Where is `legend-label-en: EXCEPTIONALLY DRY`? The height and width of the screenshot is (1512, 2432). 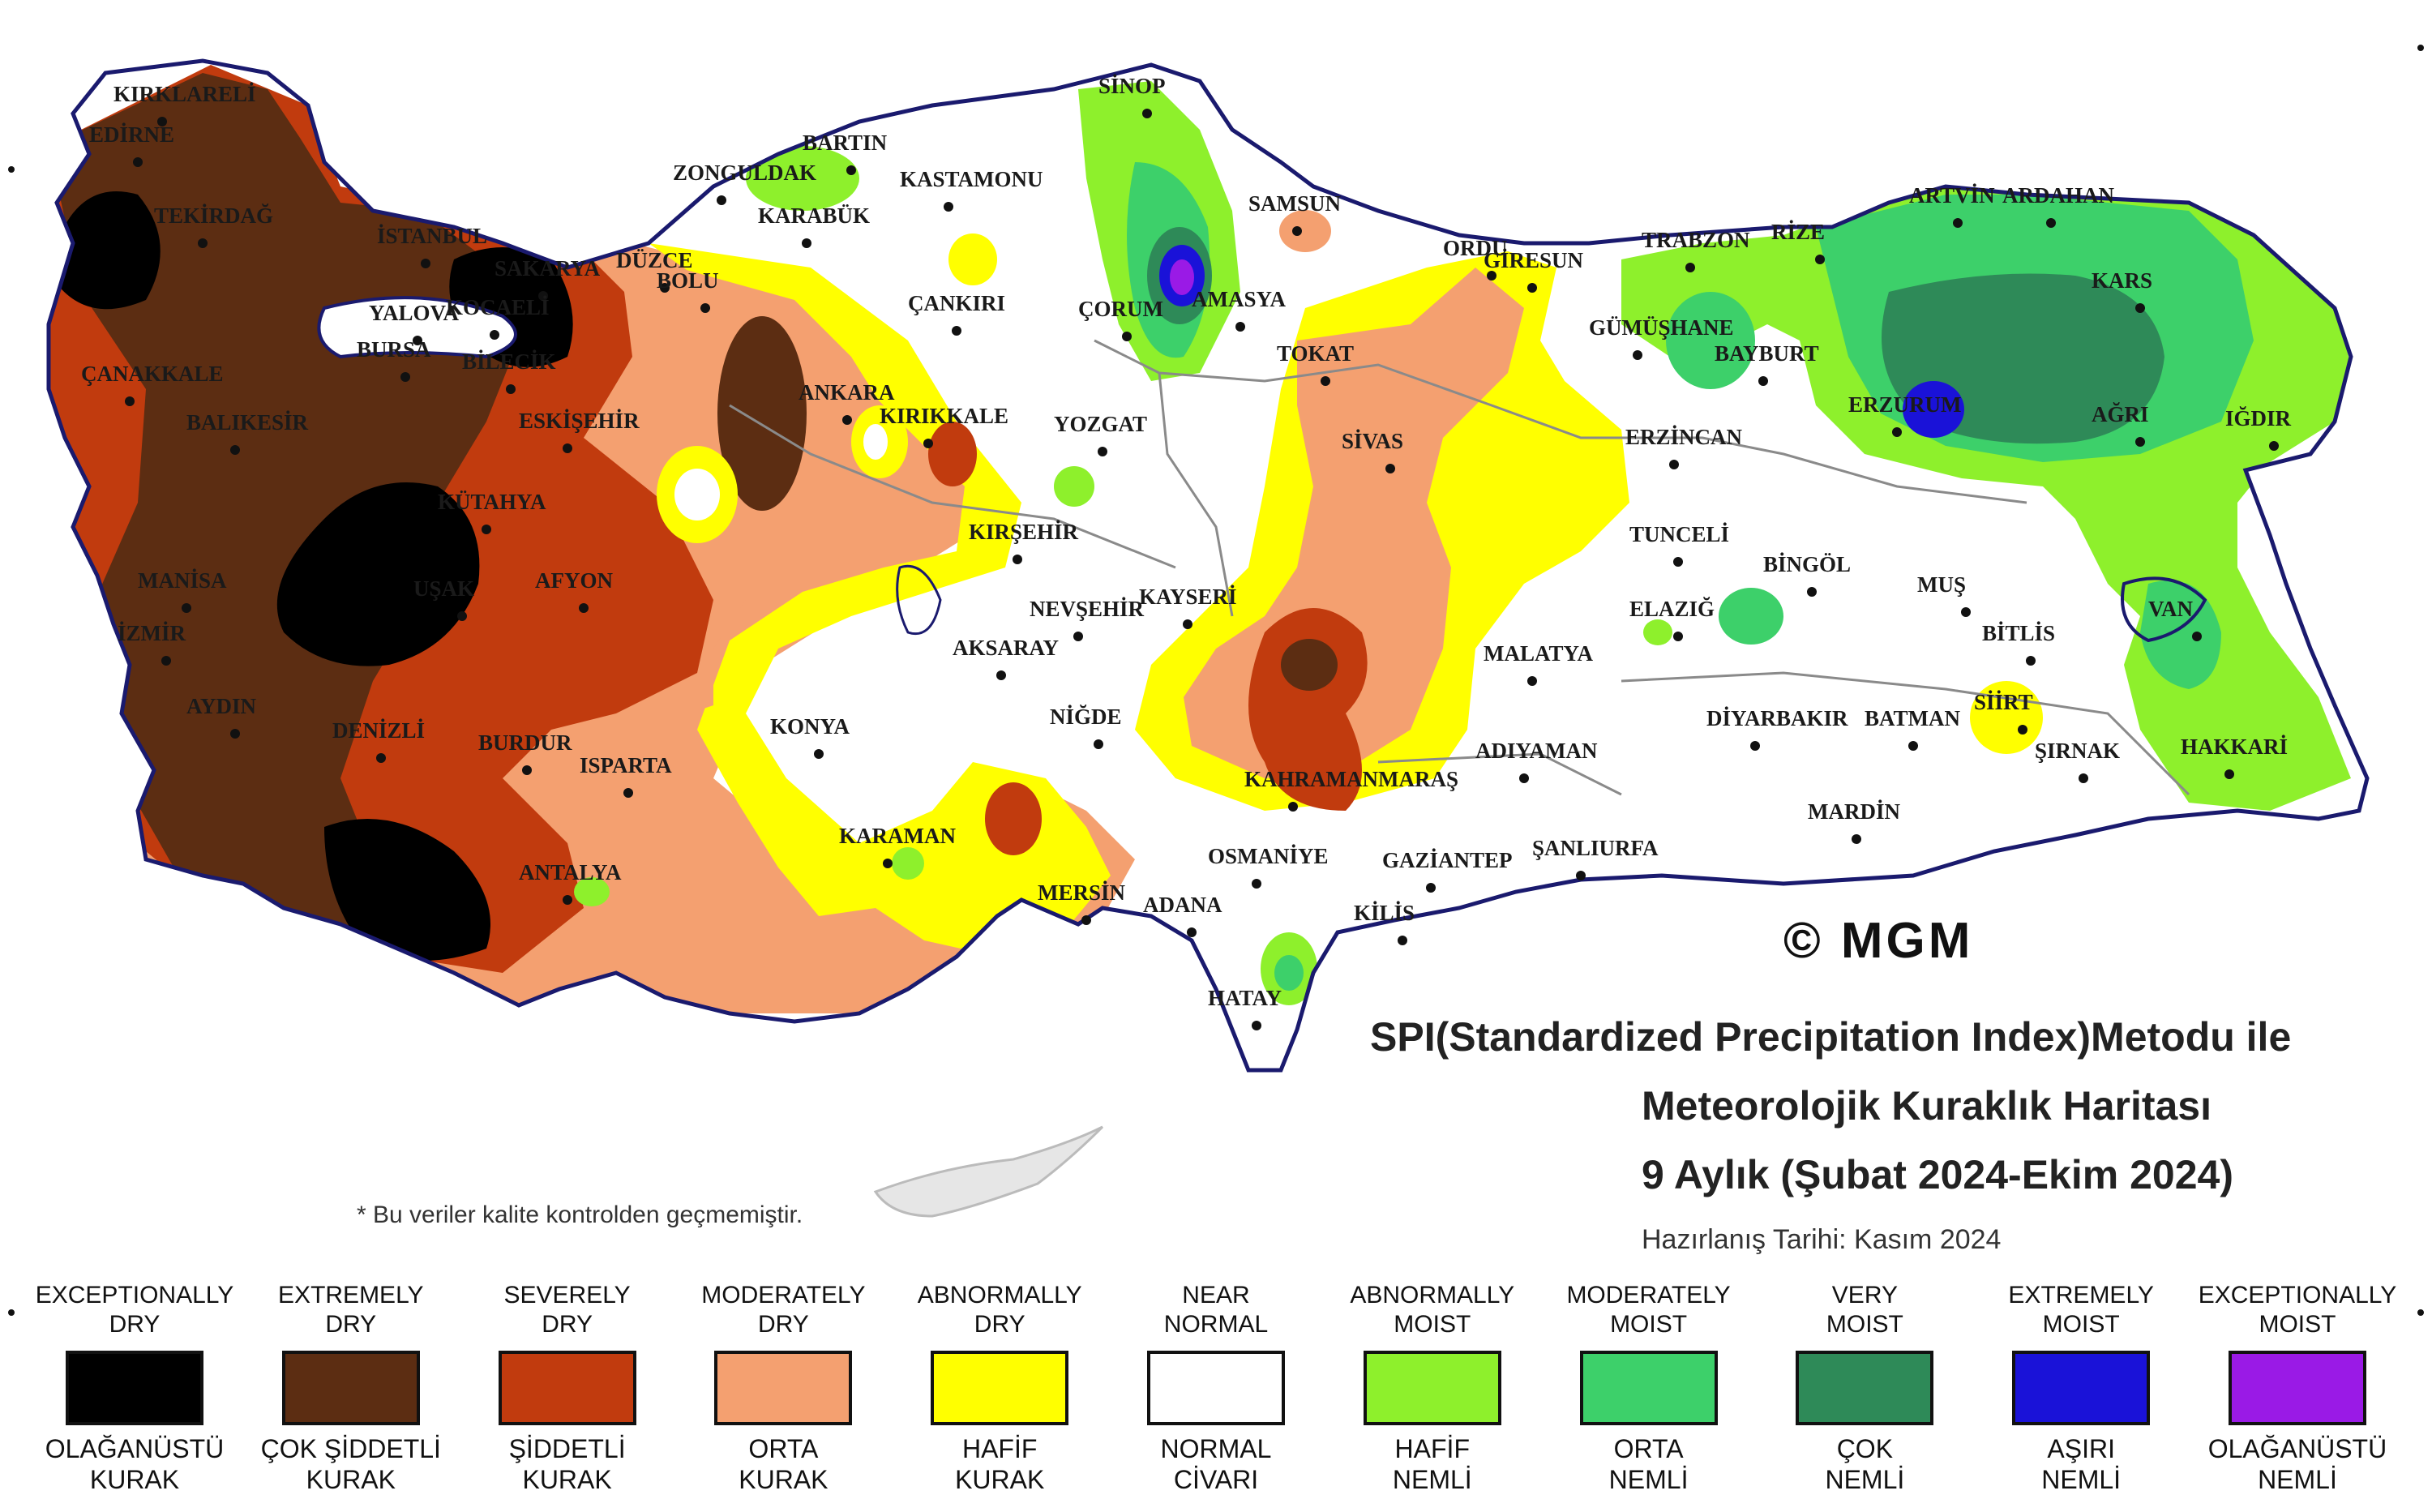 legend-label-en: EXCEPTIONALLY DRY is located at coordinates (134, 1310).